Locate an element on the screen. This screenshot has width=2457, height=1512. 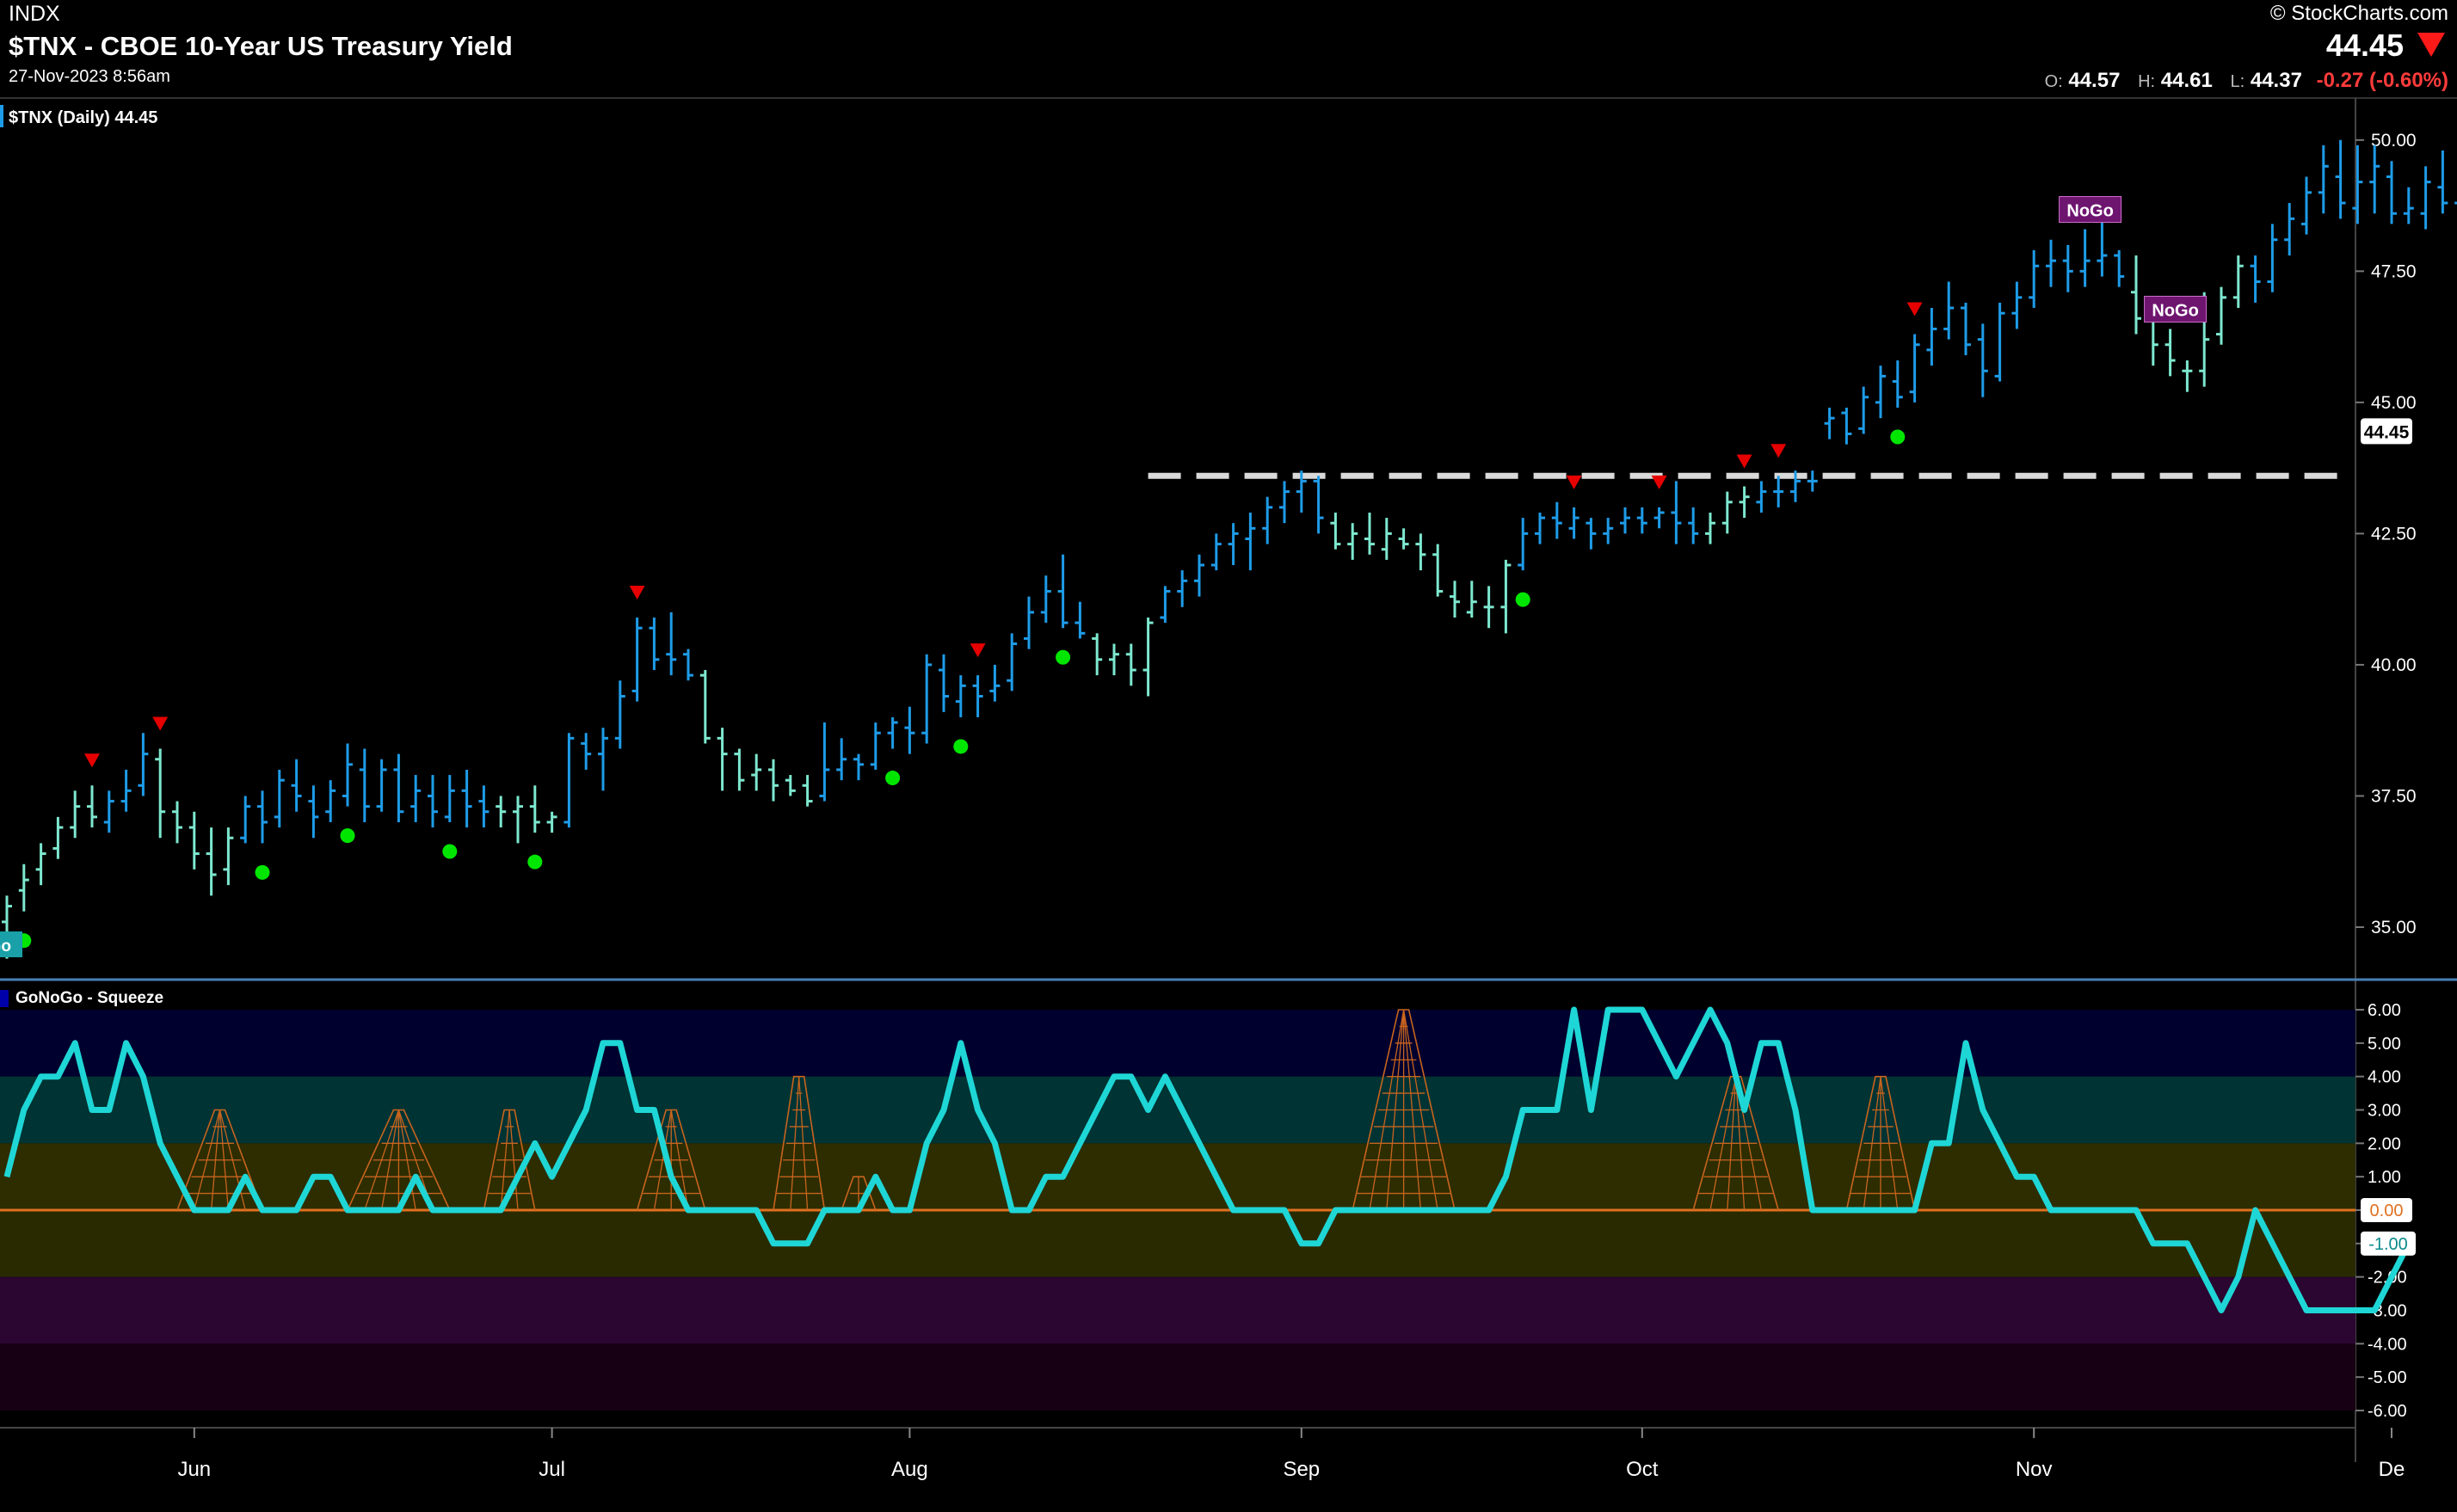
price-axis-label: 47.50 is located at coordinates (2394, 271).